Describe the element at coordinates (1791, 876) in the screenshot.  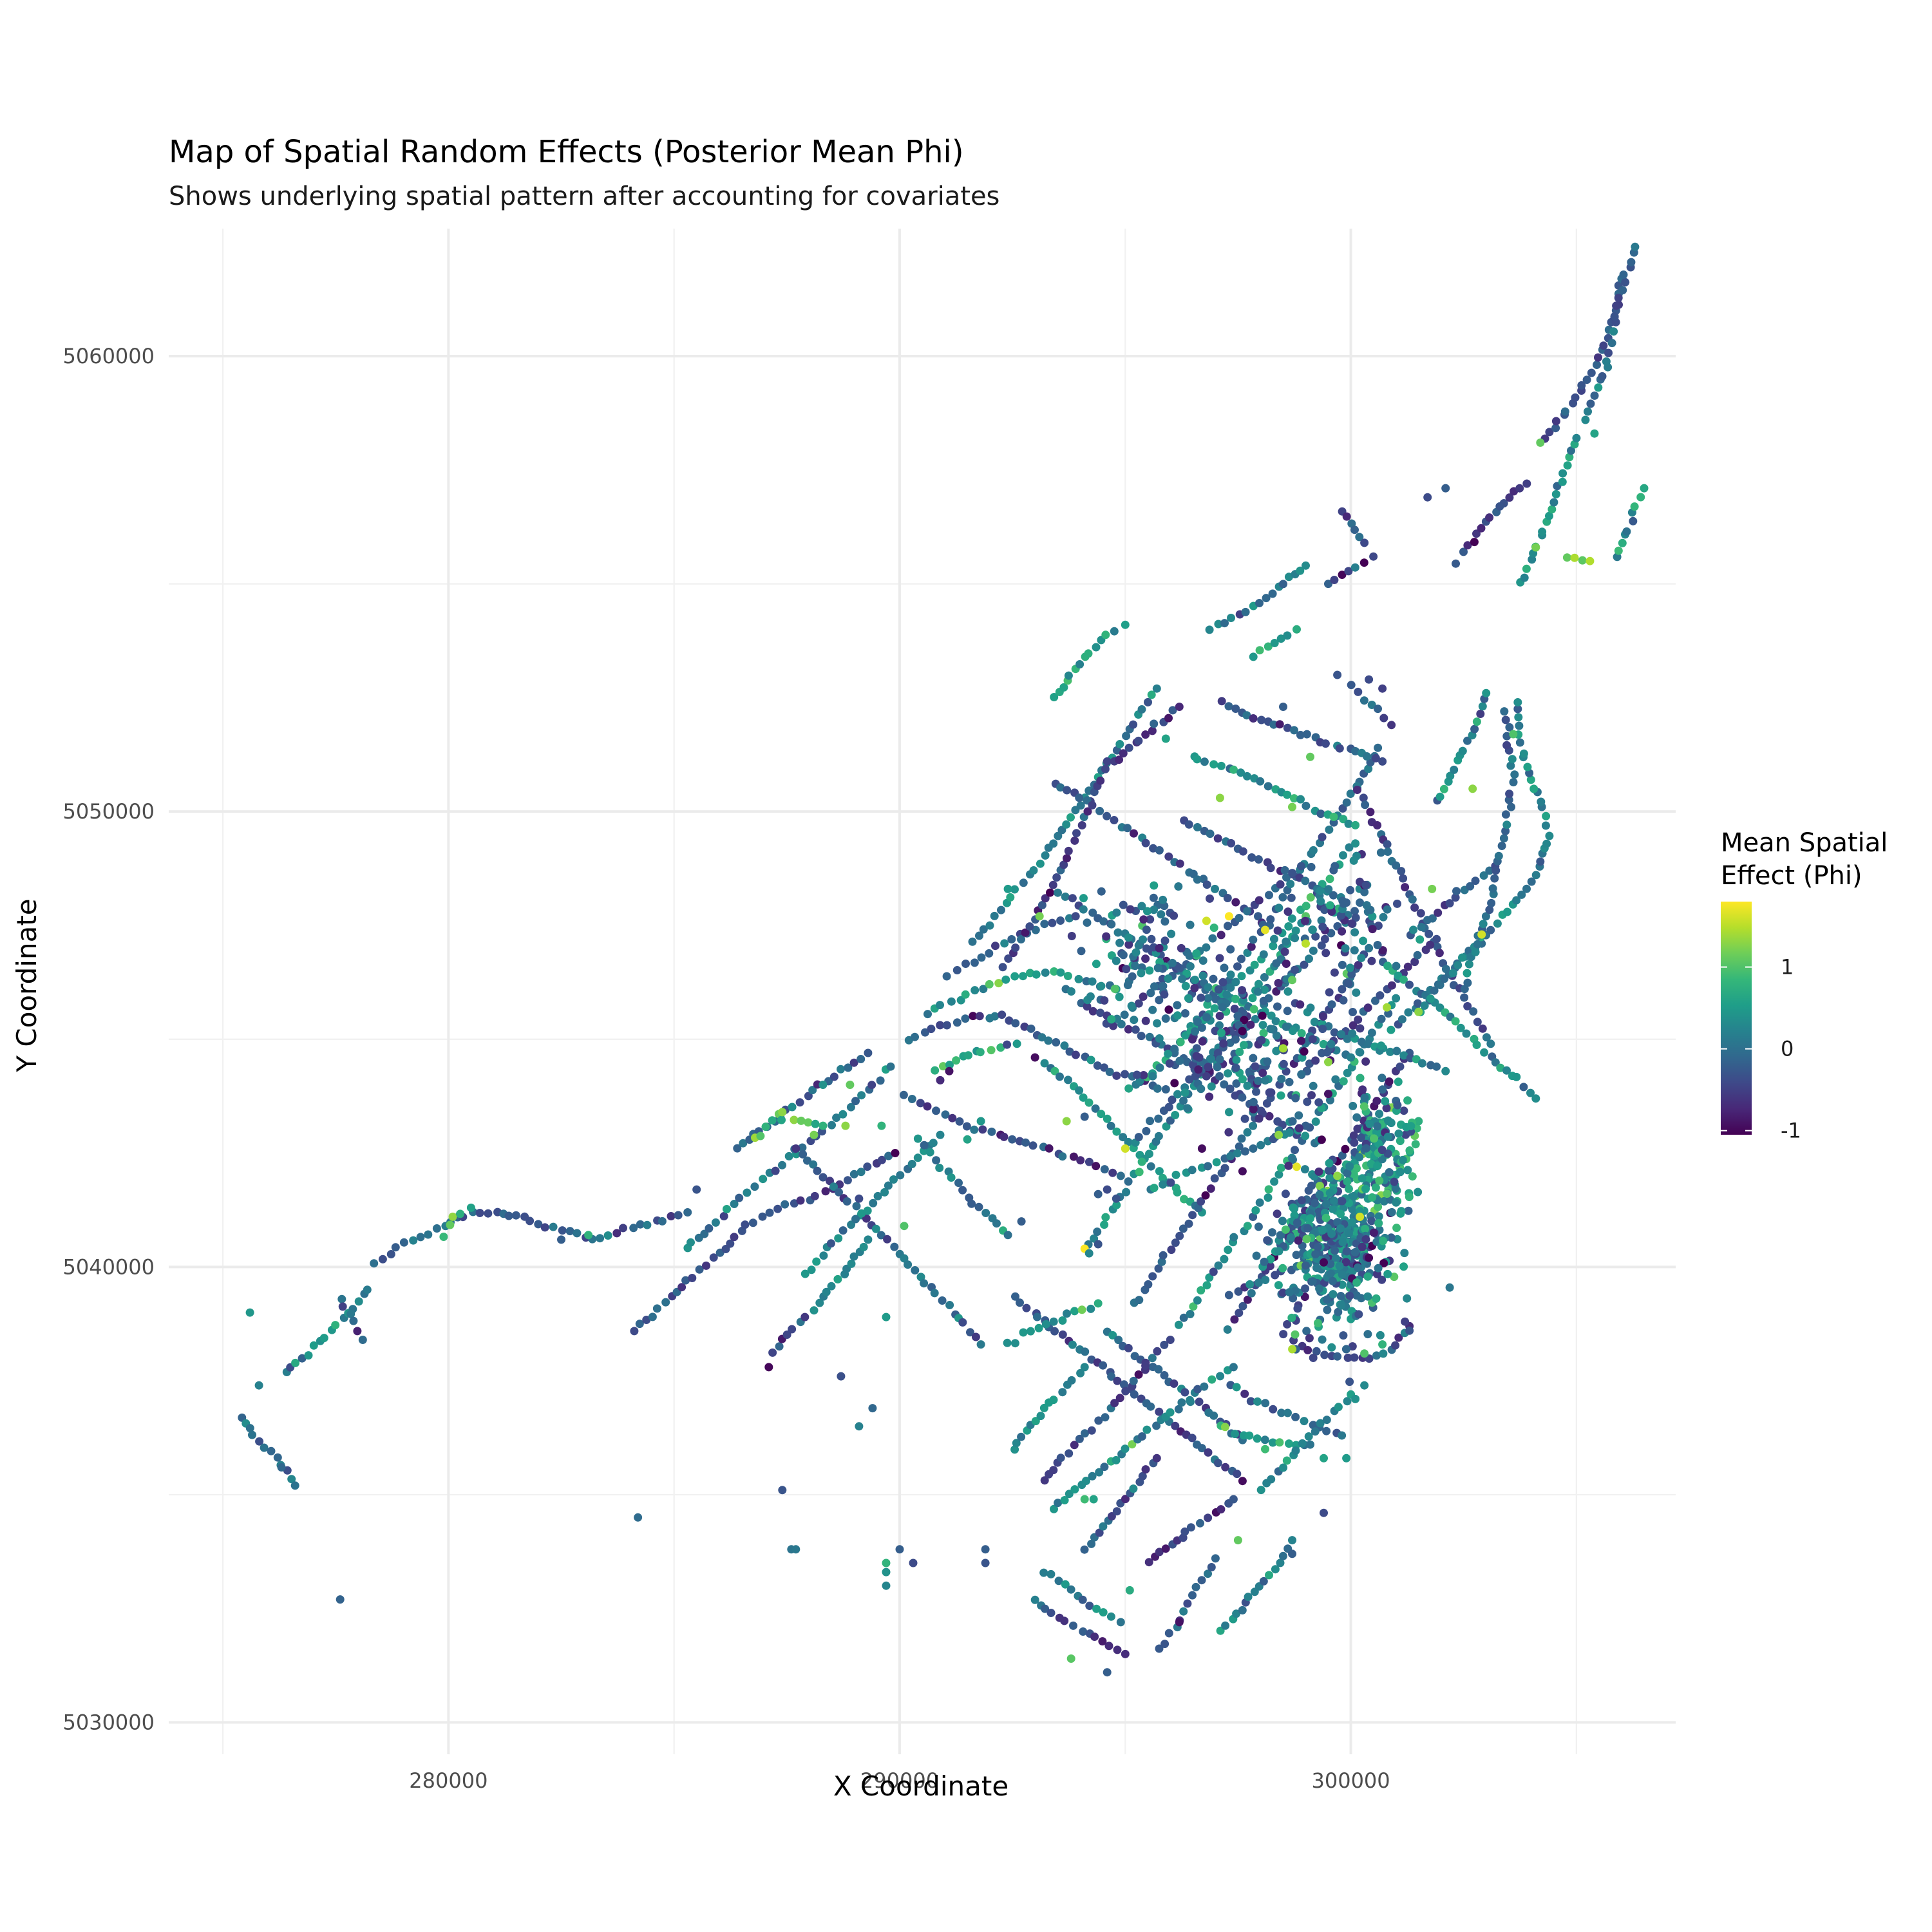
I see `legend-title-line-2: Effect (Phi)` at that location.